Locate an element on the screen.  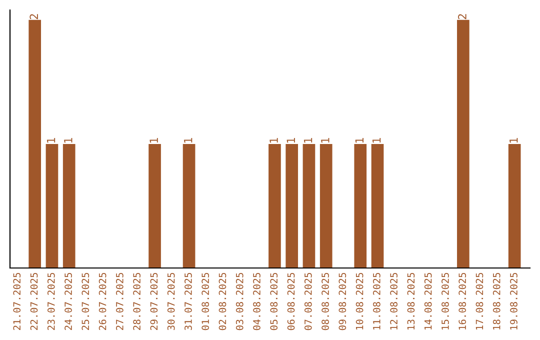
x-tick-label: 09.08.2025 is located at coordinates (342, 301).